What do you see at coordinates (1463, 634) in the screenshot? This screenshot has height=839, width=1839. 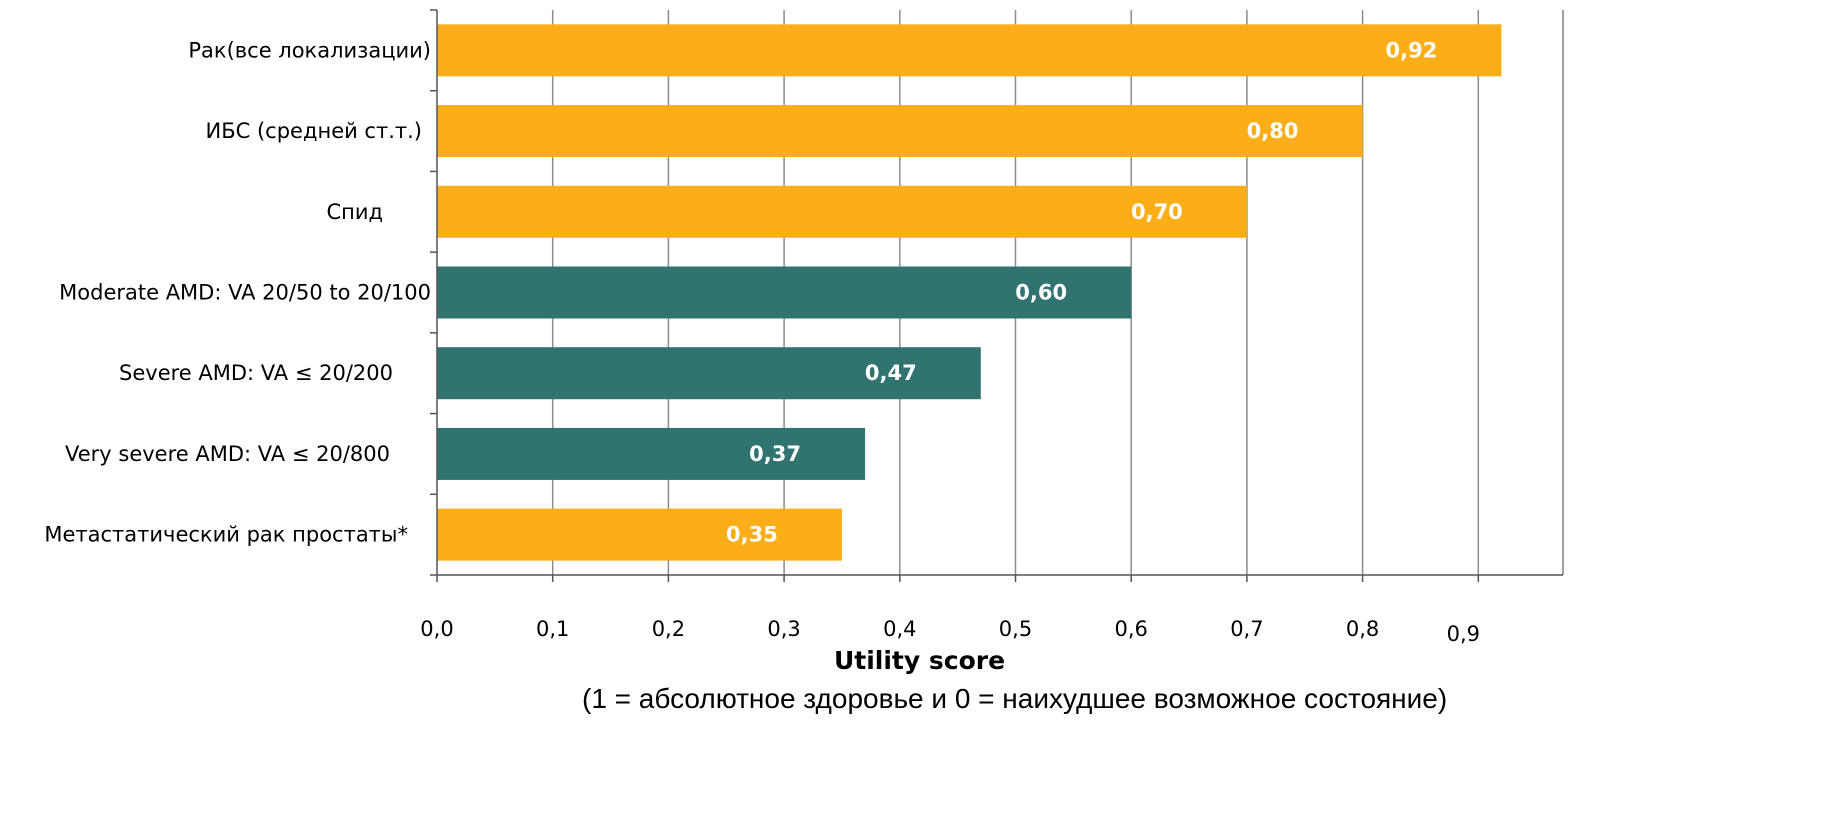 I see `x-tick-label: 0,9` at bounding box center [1463, 634].